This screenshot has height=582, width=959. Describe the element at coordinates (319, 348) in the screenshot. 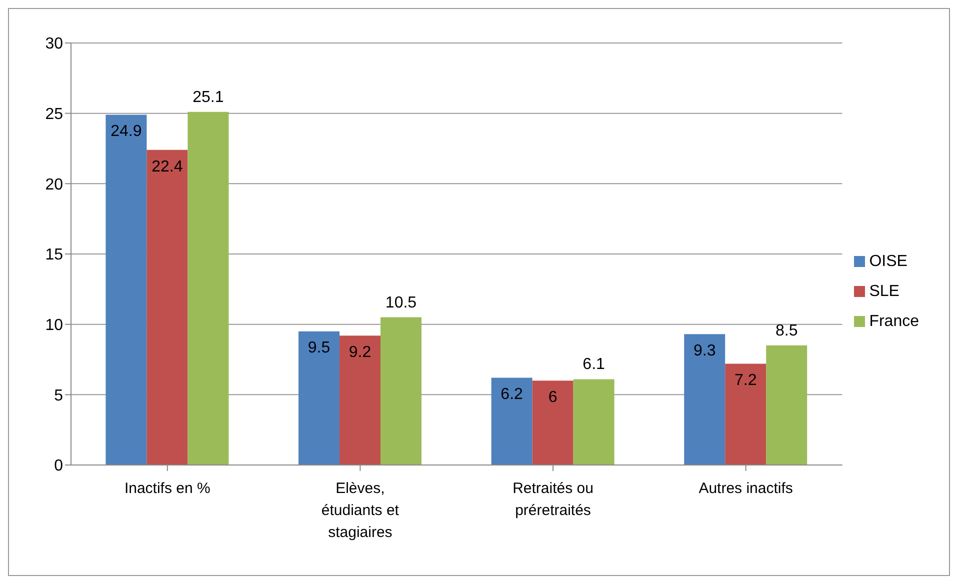

I see `data-label: 9.5` at that location.